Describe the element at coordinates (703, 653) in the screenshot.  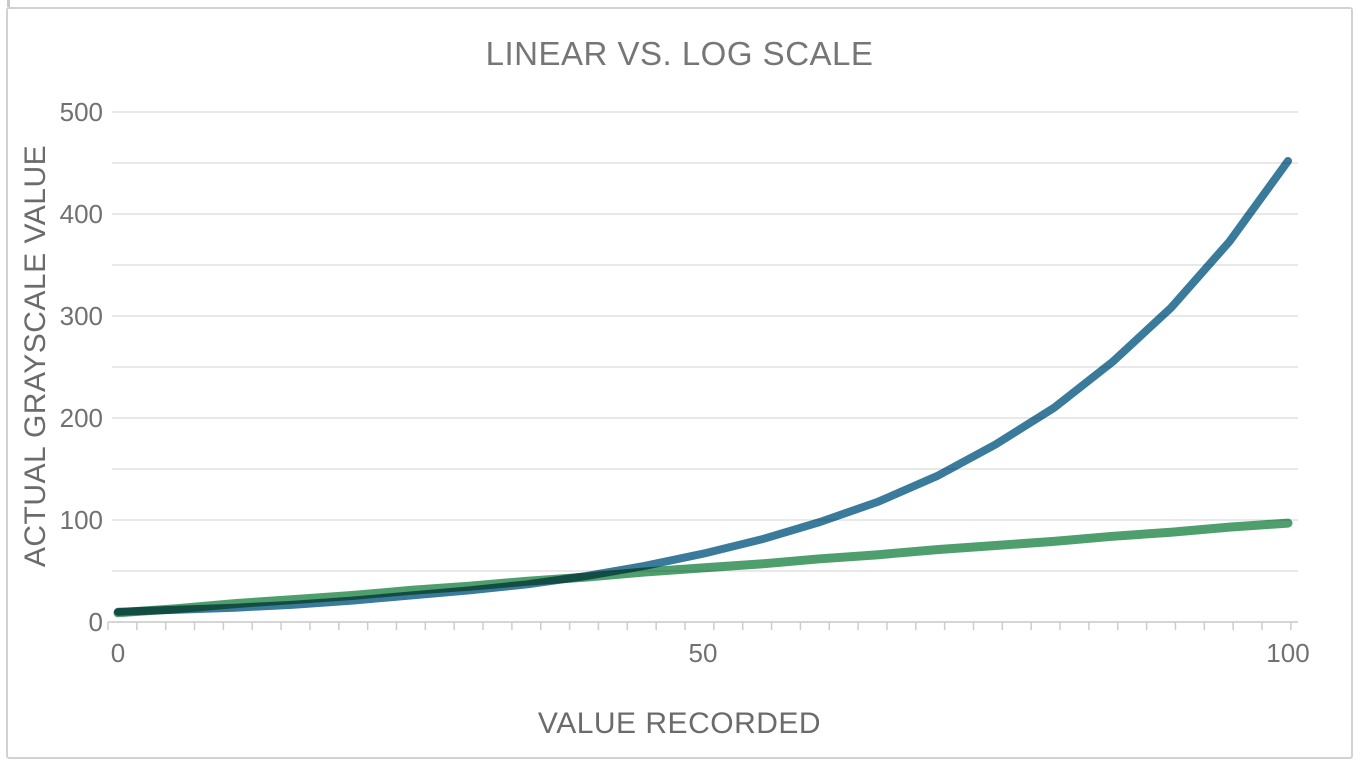
I see `x-tick-label: 50` at that location.